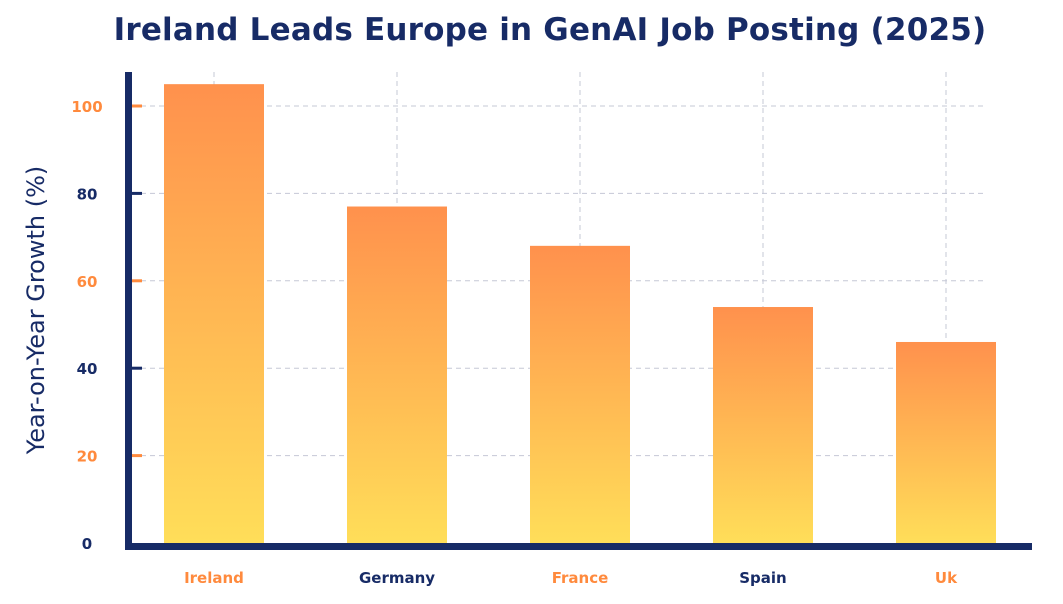  Describe the element at coordinates (946, 442) in the screenshot. I see `bar-uk` at that location.